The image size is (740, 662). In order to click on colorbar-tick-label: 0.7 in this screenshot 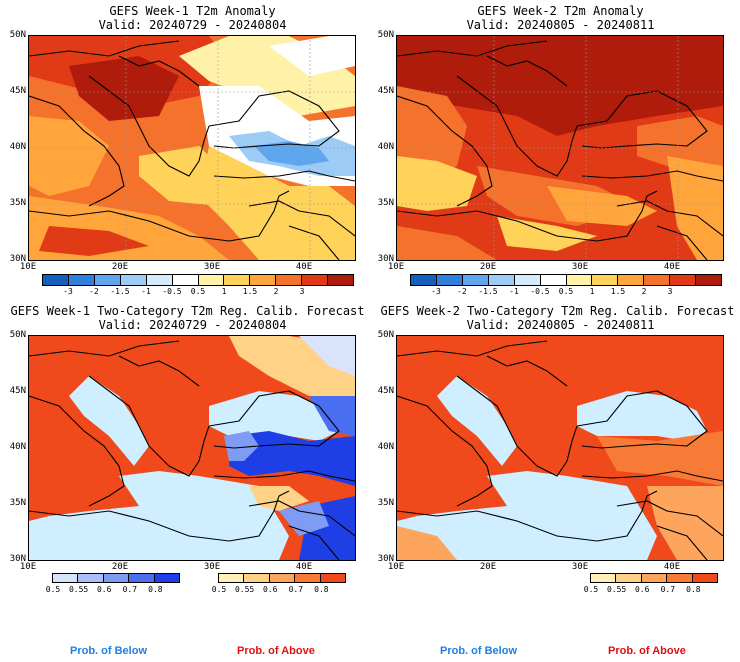, I will do `click(668, 589)`.